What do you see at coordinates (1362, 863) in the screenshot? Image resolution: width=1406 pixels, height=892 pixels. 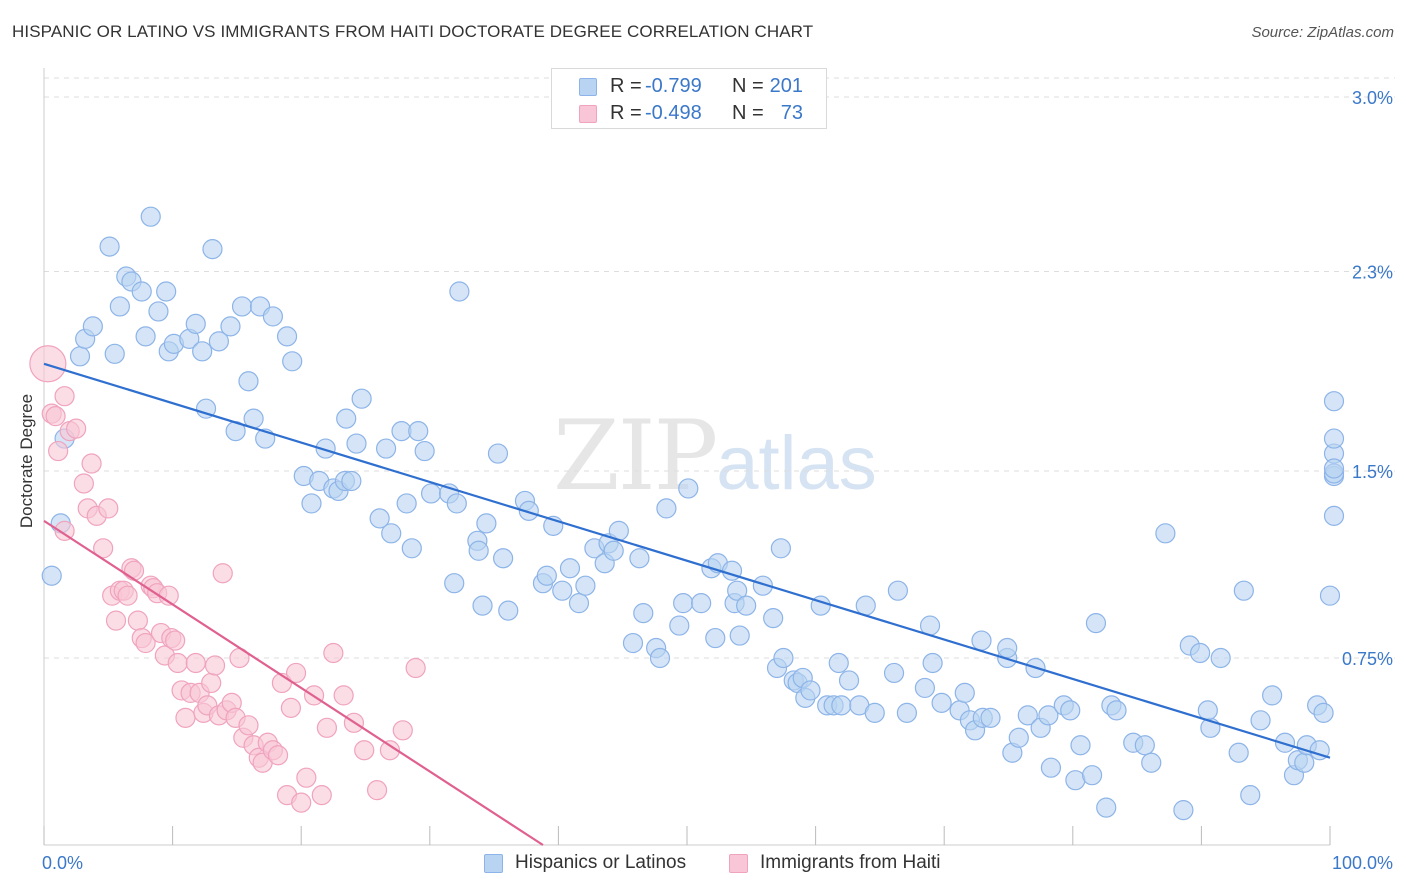 I see `x-tick-label: 100.0%` at bounding box center [1362, 863].